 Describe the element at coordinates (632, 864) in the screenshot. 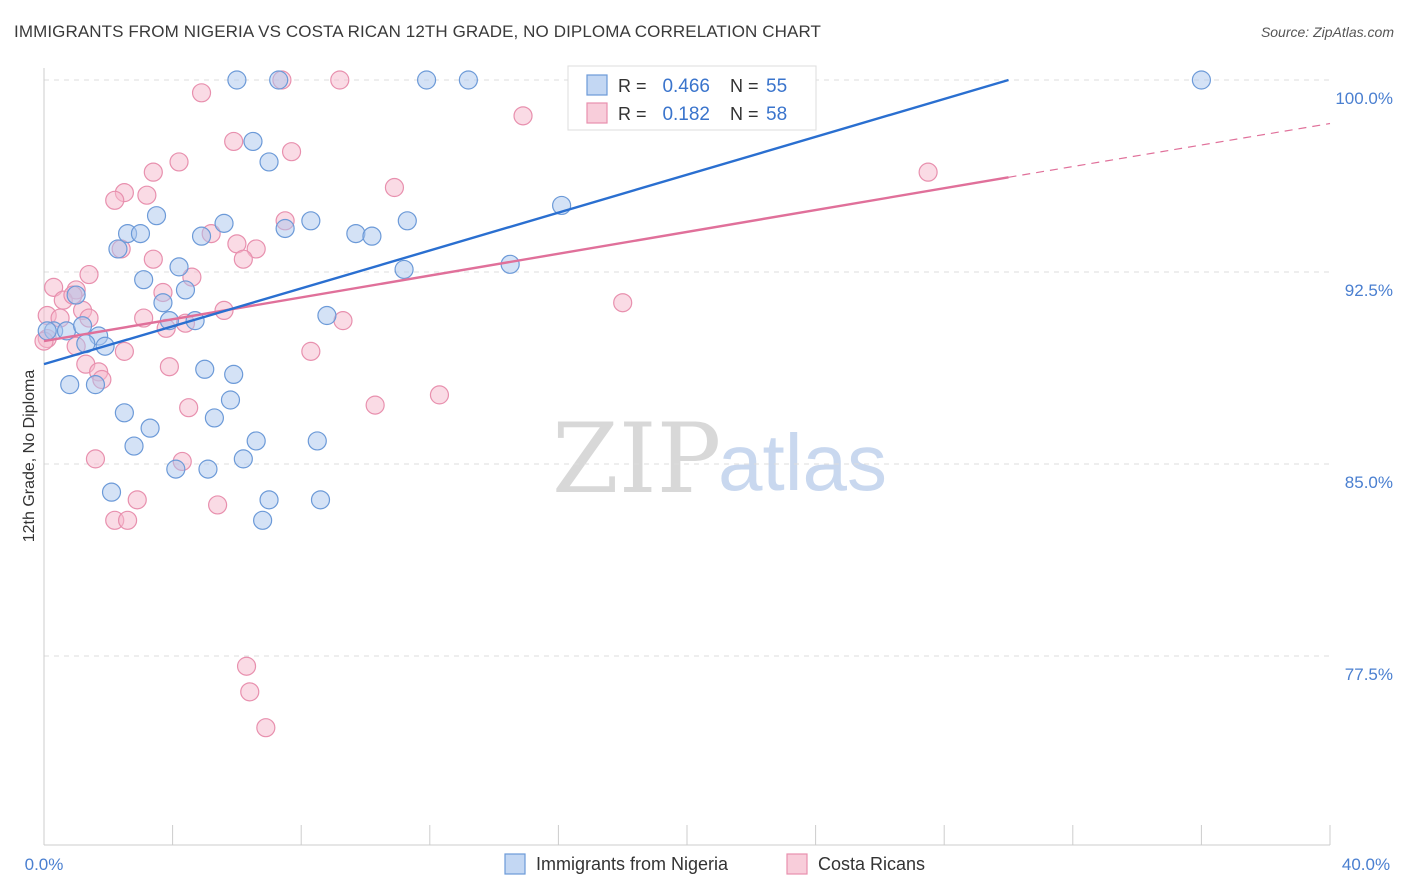

I see `bottom-legend-label-nigeria: Immigrants from Nigeria` at that location.